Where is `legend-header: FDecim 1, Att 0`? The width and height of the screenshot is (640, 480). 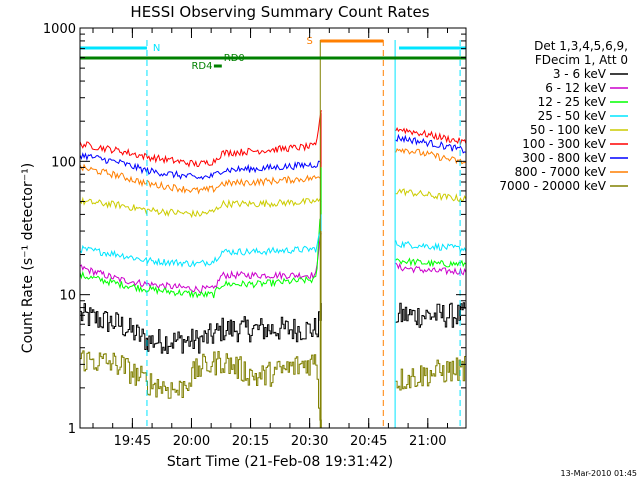 legend-header: FDecim 1, Att 0 is located at coordinates (581, 60).